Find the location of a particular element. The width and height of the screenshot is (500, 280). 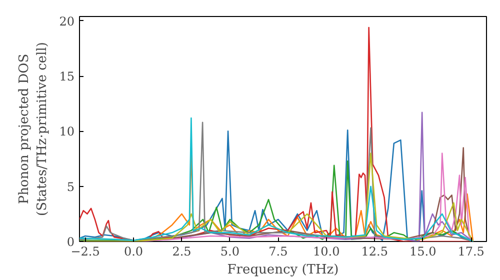

x-tick-label: 17.5 is located at coordinates (471, 251).